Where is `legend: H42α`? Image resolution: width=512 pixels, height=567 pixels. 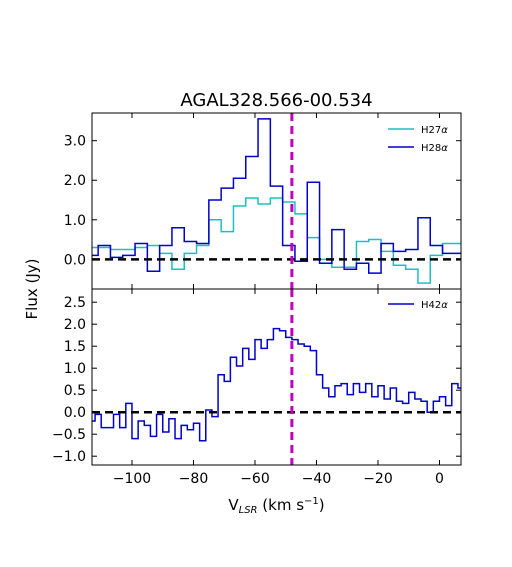 legend: H42α is located at coordinates (418, 305).